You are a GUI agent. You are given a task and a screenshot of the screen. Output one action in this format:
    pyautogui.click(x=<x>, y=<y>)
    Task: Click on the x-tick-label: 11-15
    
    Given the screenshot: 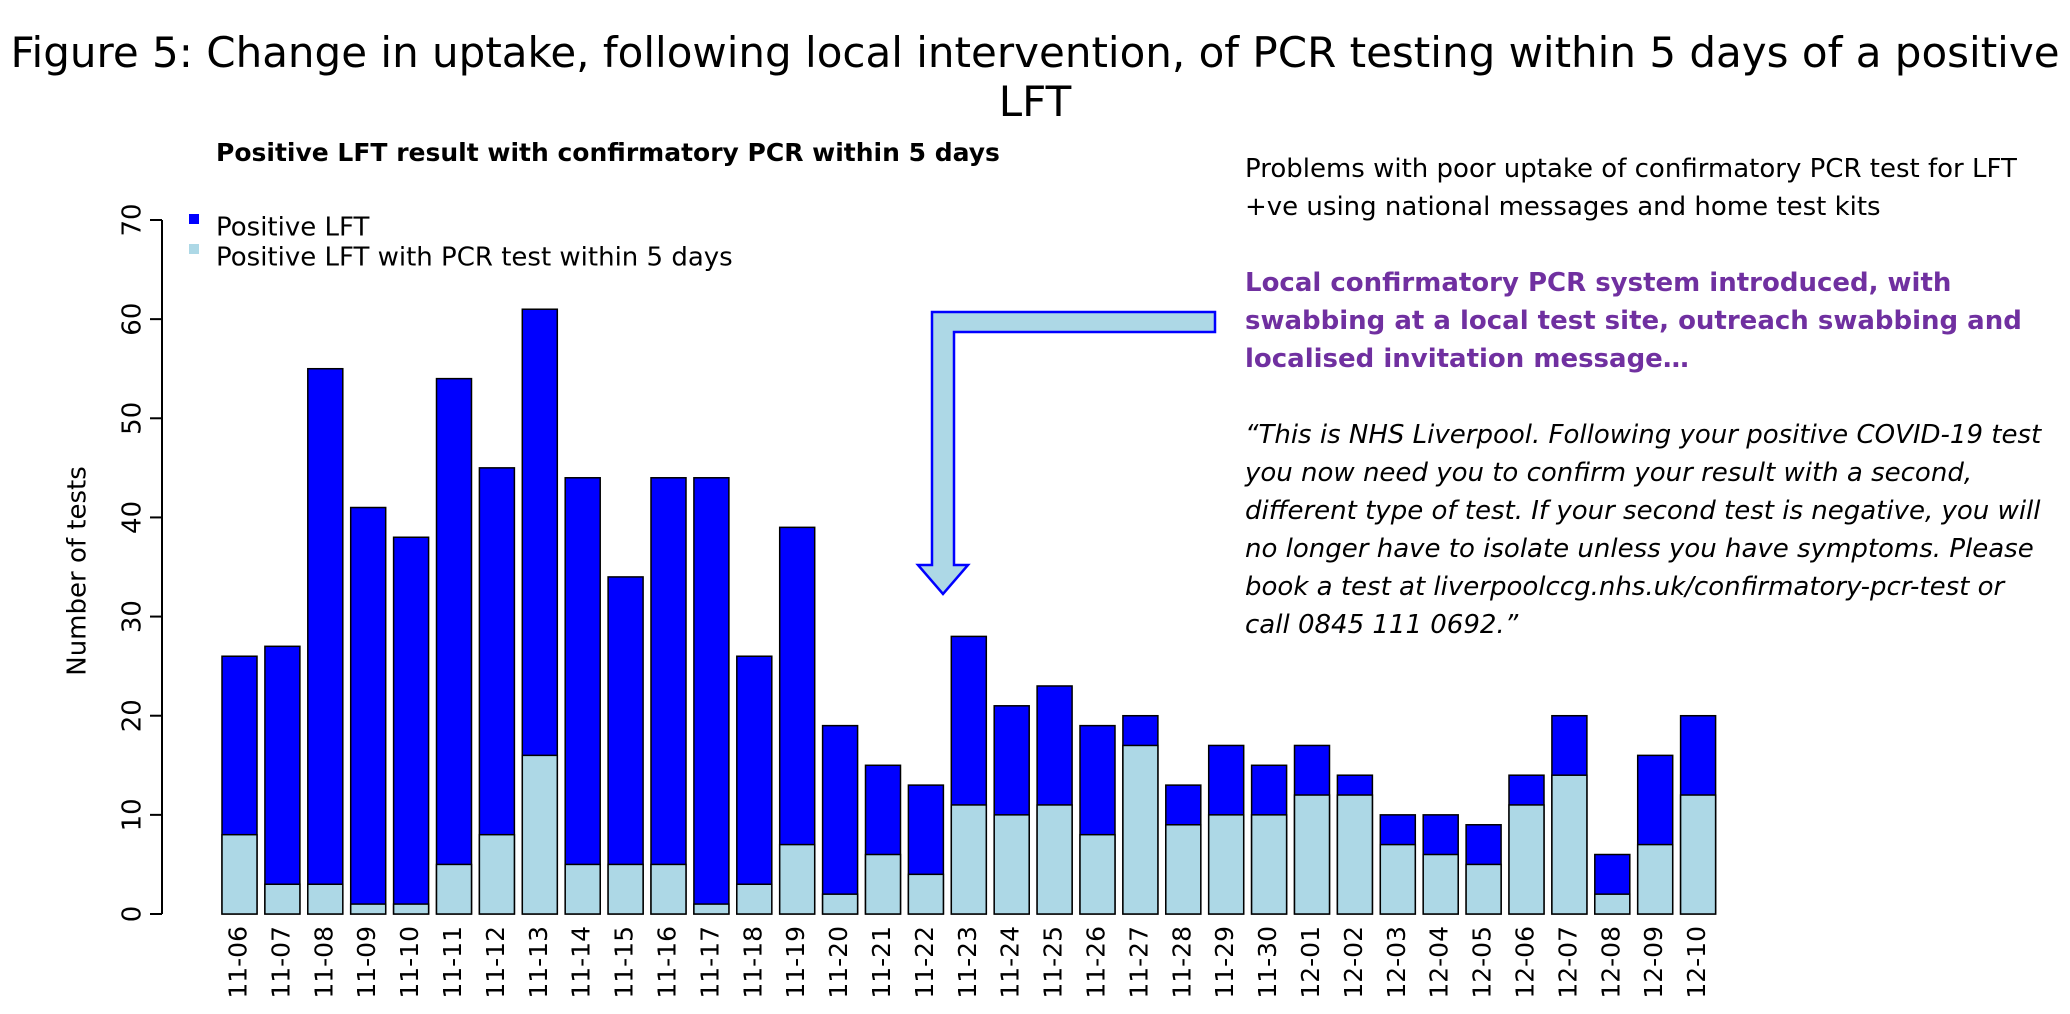 What is the action you would take?
    pyautogui.click(x=624, y=962)
    